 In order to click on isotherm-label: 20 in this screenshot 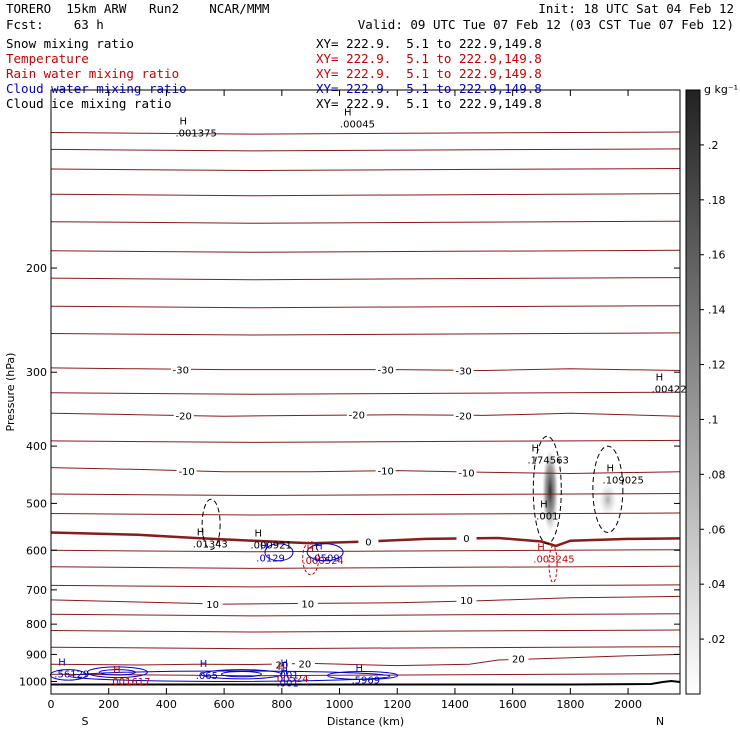, I will do `click(281, 665)`.